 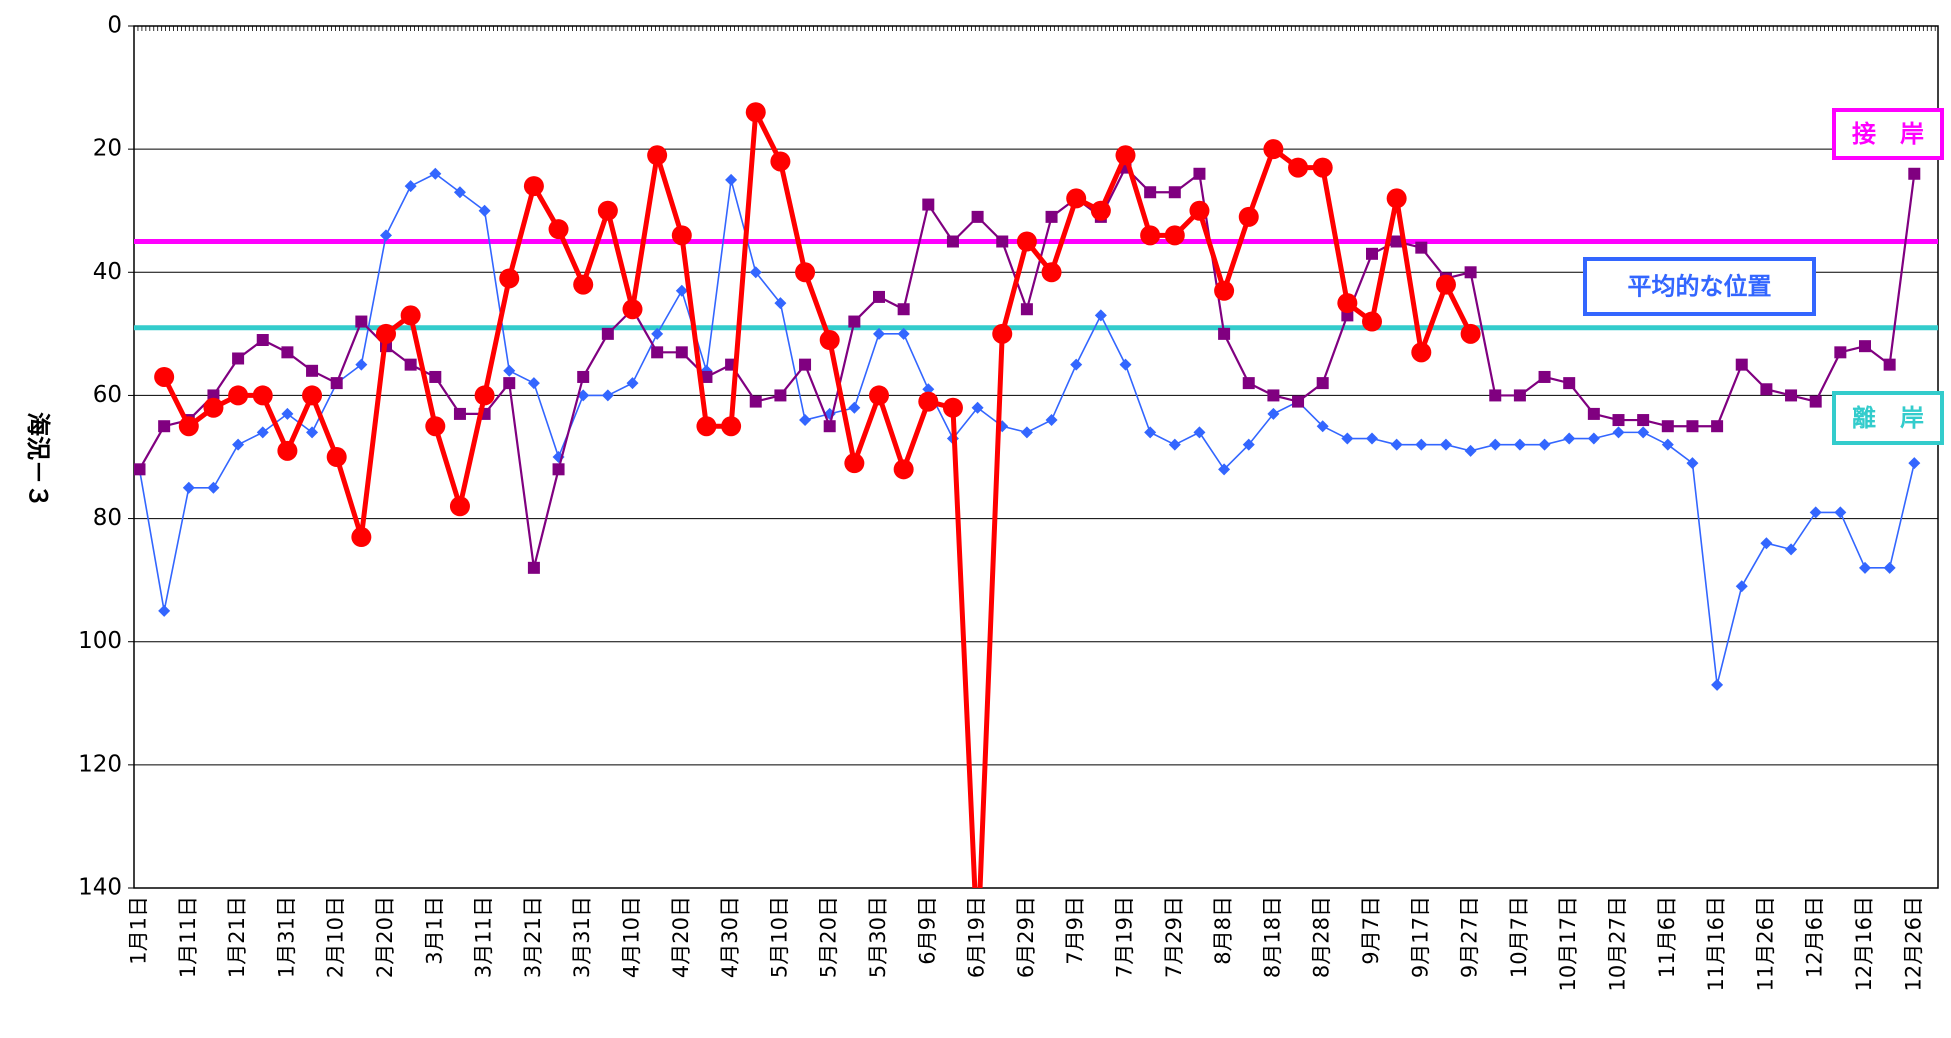 What do you see at coordinates (1026, 937) in the screenshot?
I see `x-tick-label: 6月29日` at bounding box center [1026, 937].